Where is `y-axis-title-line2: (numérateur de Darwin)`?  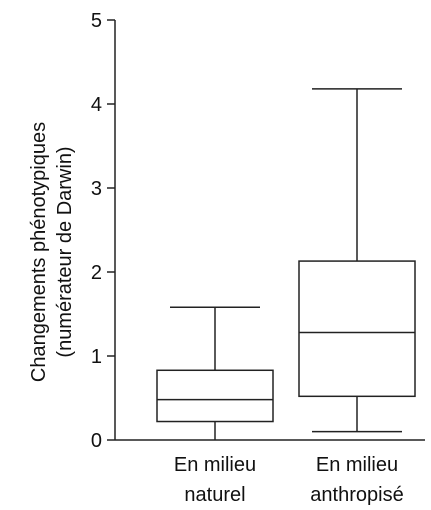
y-axis-title-line2: (numérateur de Darwin) is located at coordinates (65, 251).